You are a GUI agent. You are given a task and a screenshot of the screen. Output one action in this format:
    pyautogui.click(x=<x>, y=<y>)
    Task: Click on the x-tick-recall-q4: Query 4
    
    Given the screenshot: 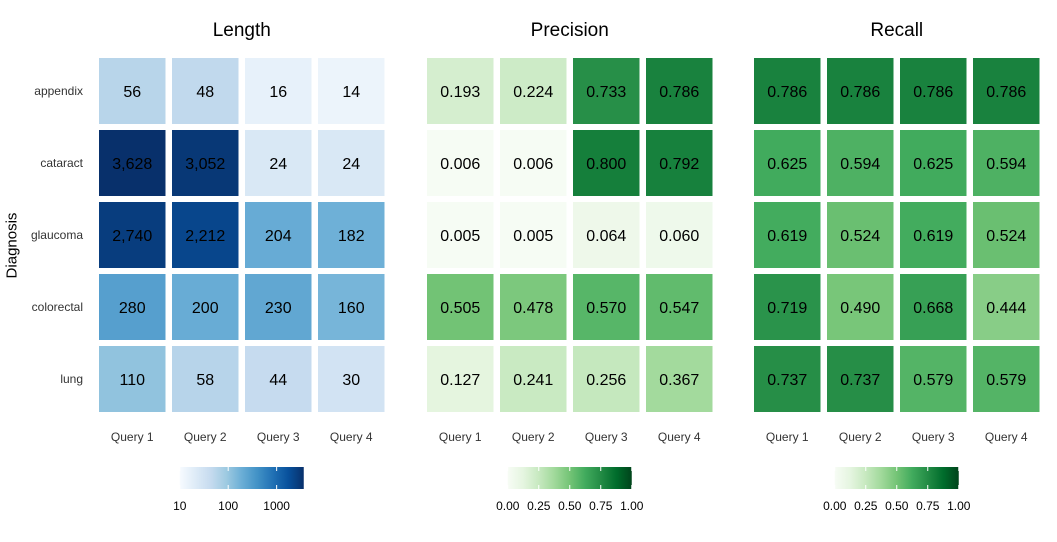 What is the action you would take?
    pyautogui.click(x=1006, y=437)
    